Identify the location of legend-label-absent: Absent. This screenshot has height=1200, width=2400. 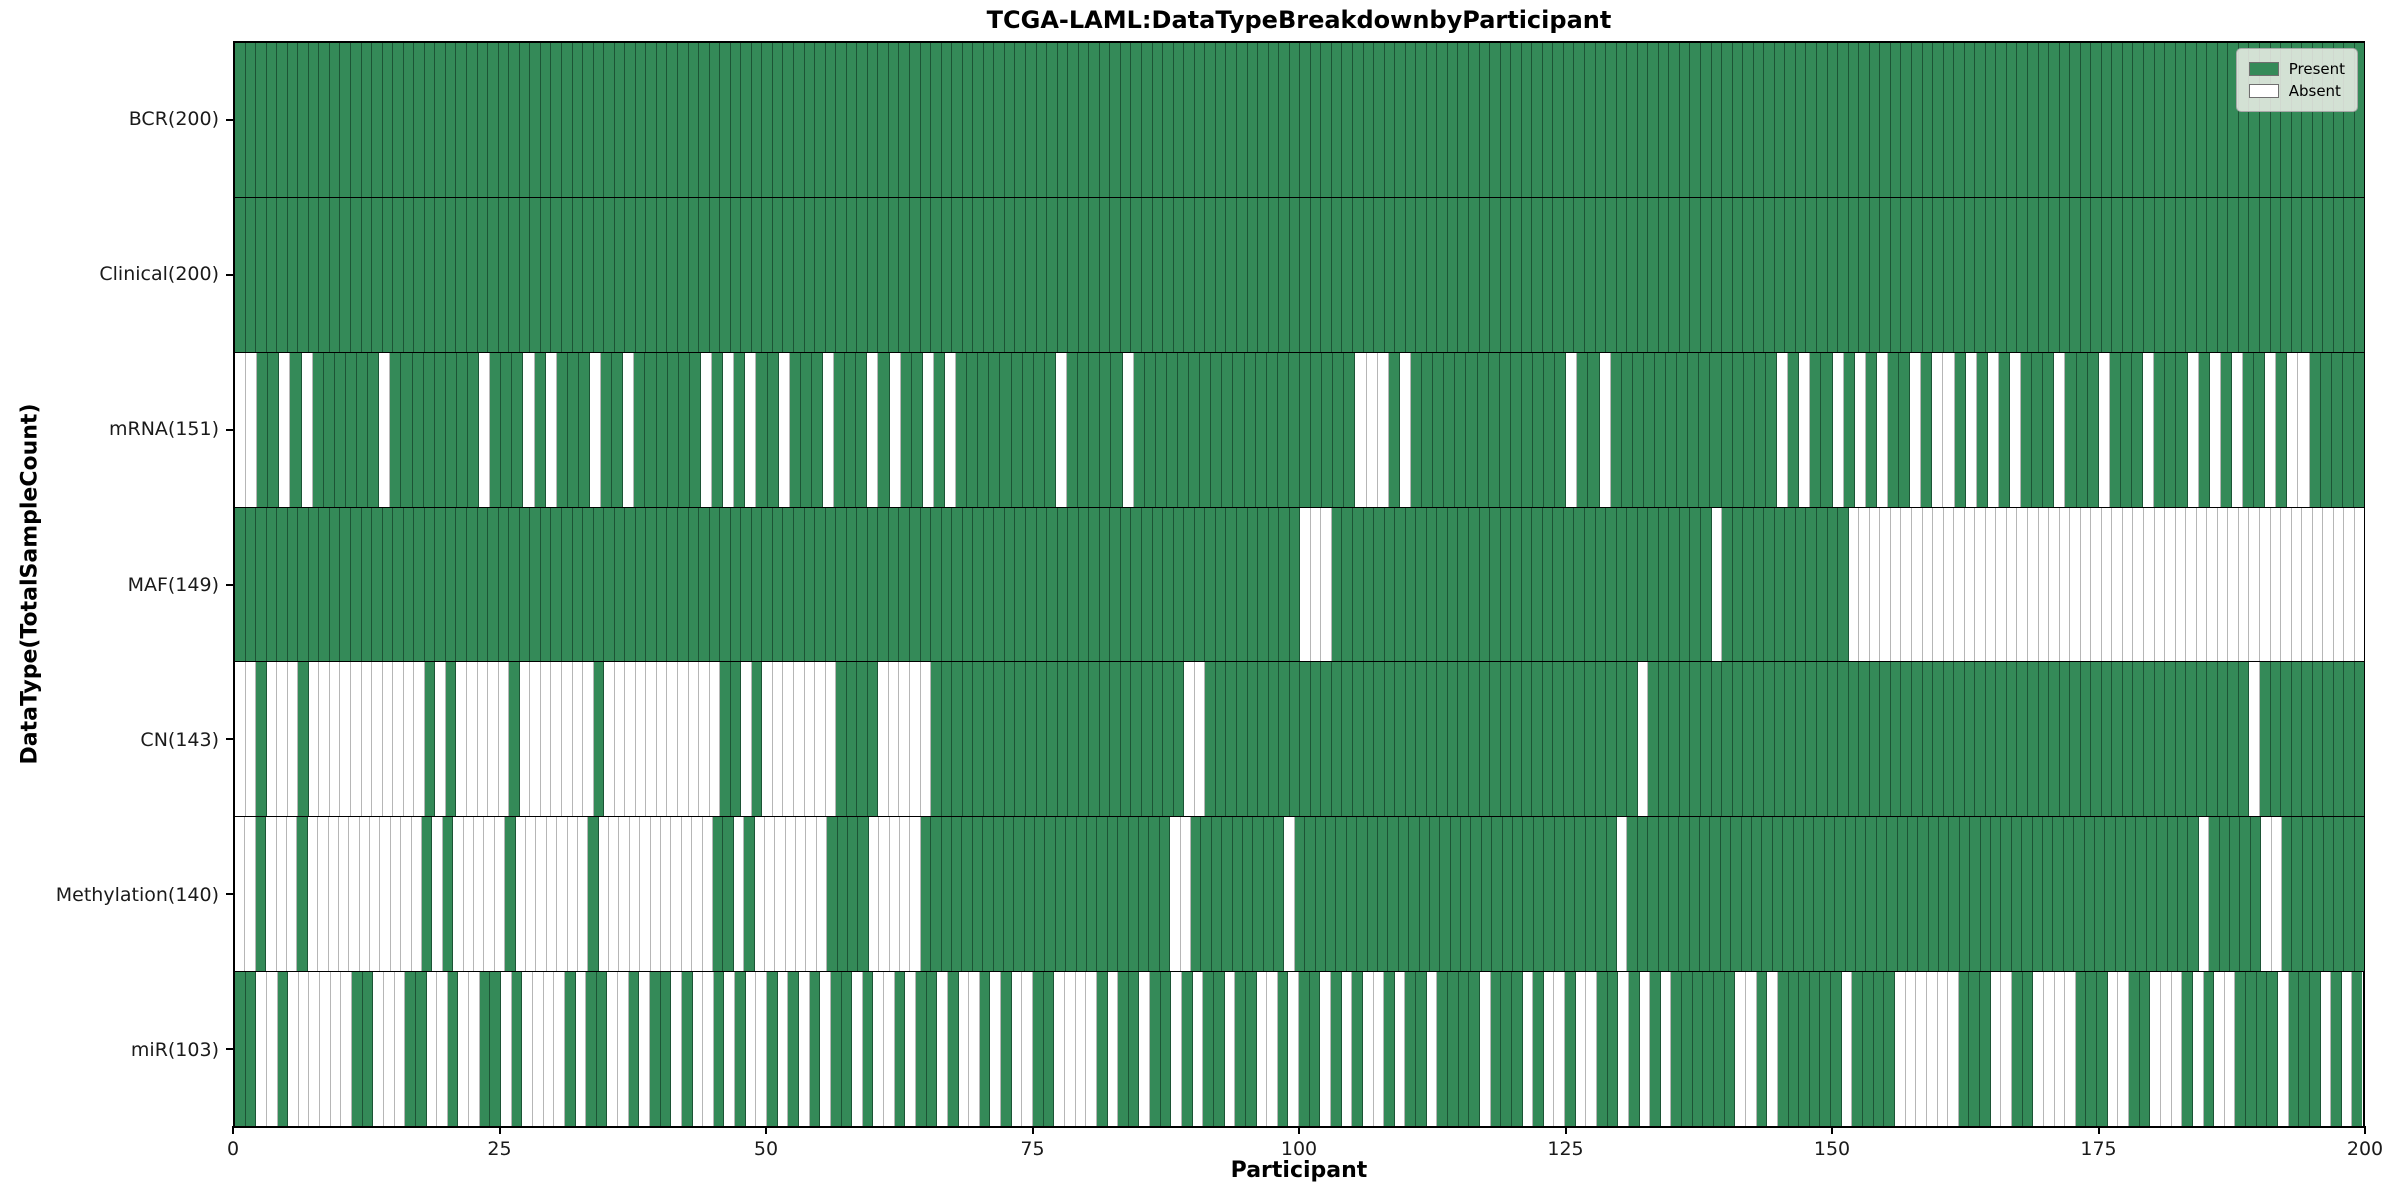
(2314, 91).